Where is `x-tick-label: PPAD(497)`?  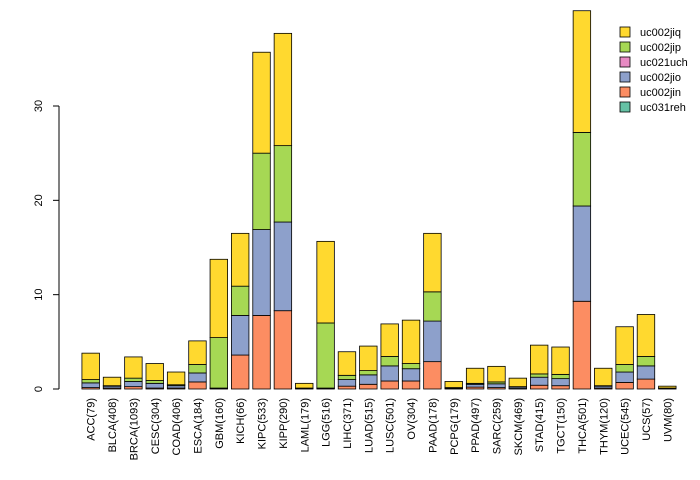
x-tick-label: PPAD(497) is located at coordinates (476, 425).